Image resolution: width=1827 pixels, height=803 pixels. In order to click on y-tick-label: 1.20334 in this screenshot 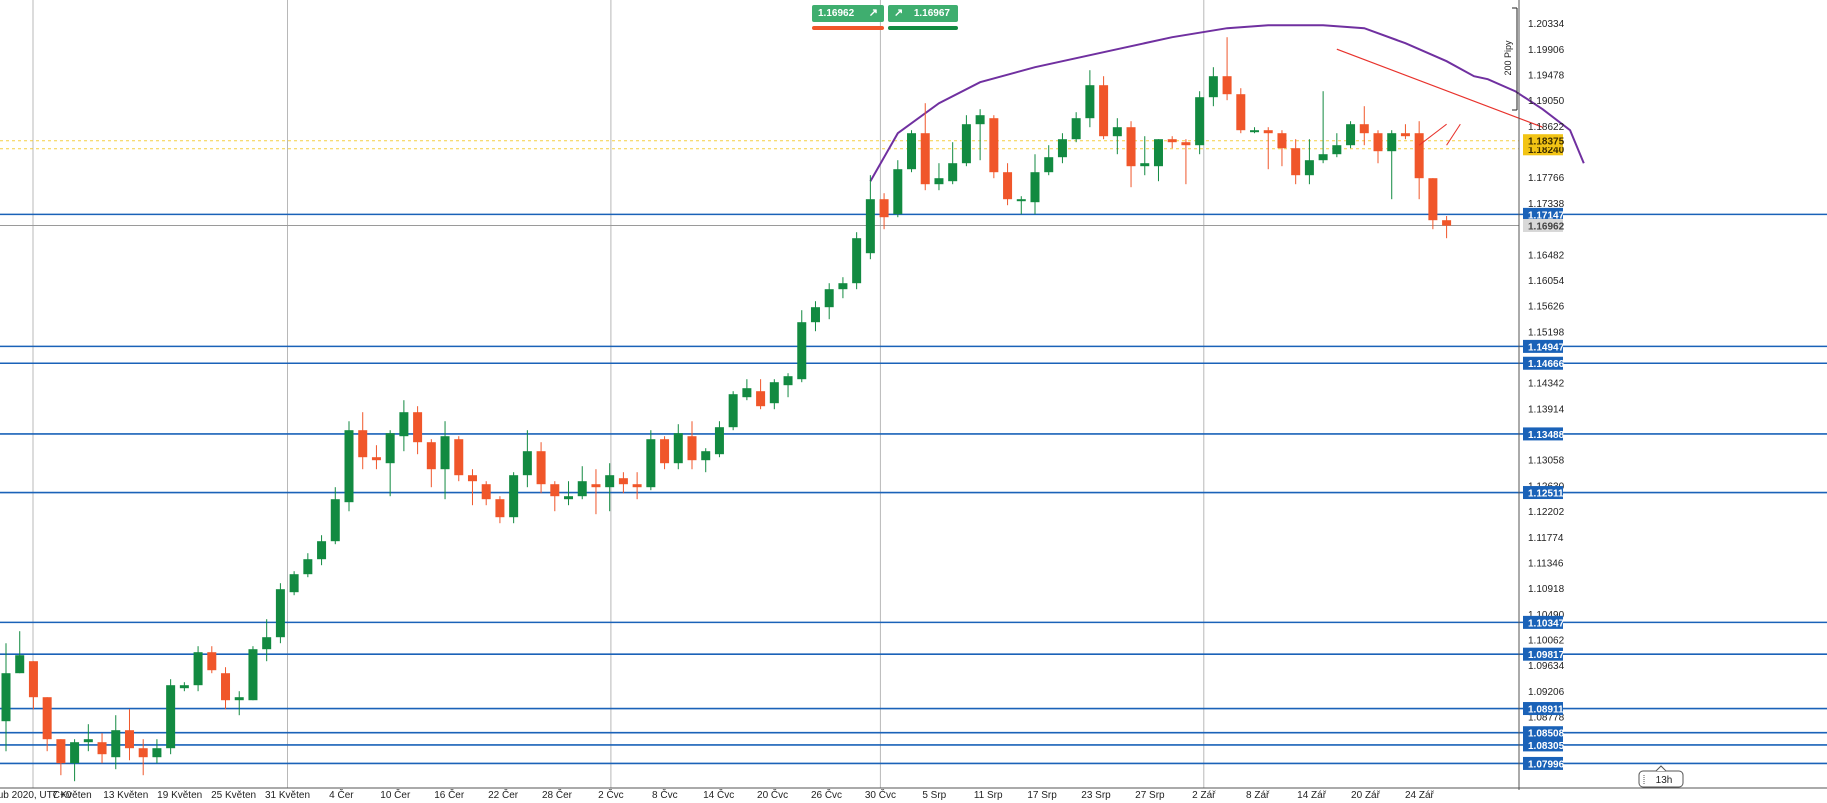, I will do `click(1546, 24)`.